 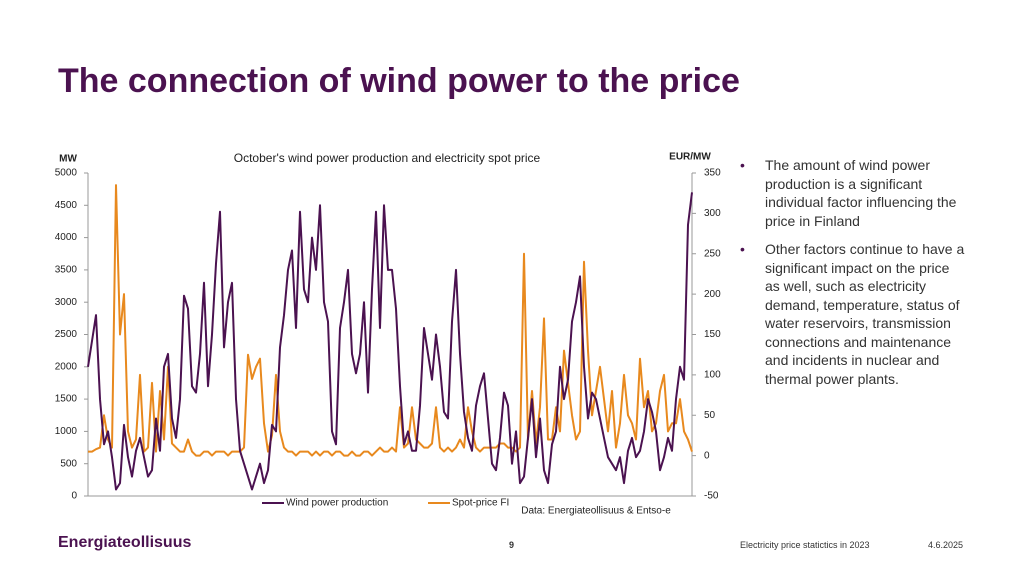 I want to click on y2-tick-label: 300, so click(x=712, y=213).